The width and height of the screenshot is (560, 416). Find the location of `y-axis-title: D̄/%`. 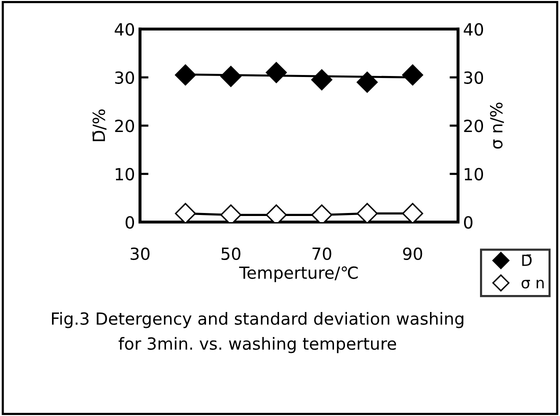

y-axis-title: D̄/% is located at coordinates (99, 125).